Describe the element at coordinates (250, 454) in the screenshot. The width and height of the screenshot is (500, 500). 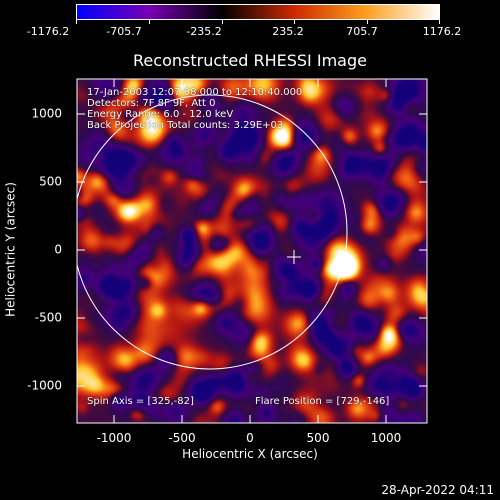
I see `x-axis-label: Heliocentric X (arcsec)` at that location.